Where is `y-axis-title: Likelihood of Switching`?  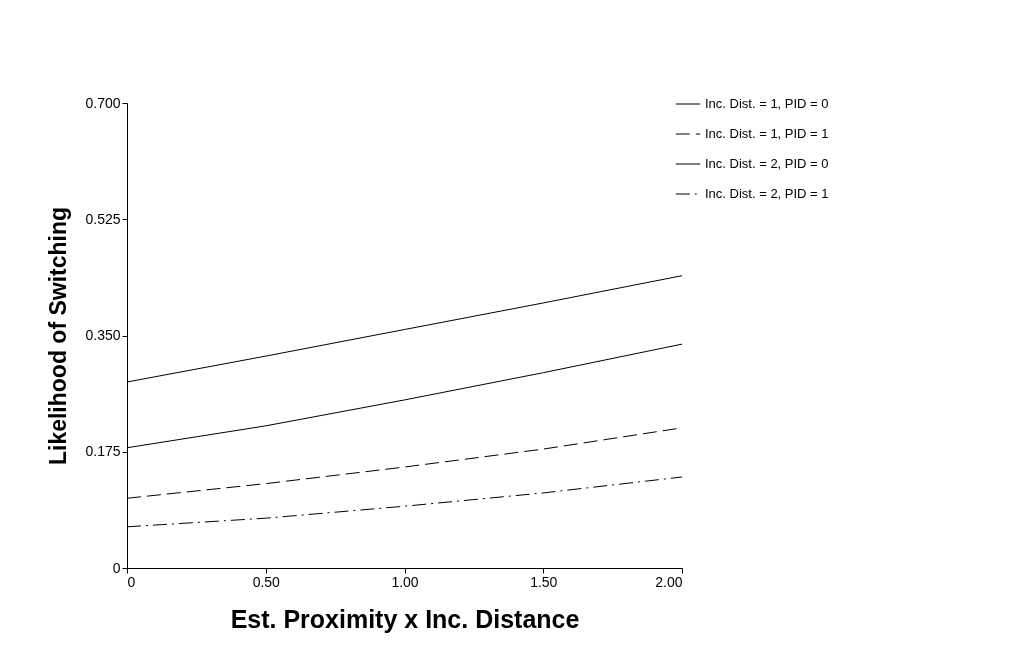
y-axis-title: Likelihood of Switching is located at coordinates (58, 336).